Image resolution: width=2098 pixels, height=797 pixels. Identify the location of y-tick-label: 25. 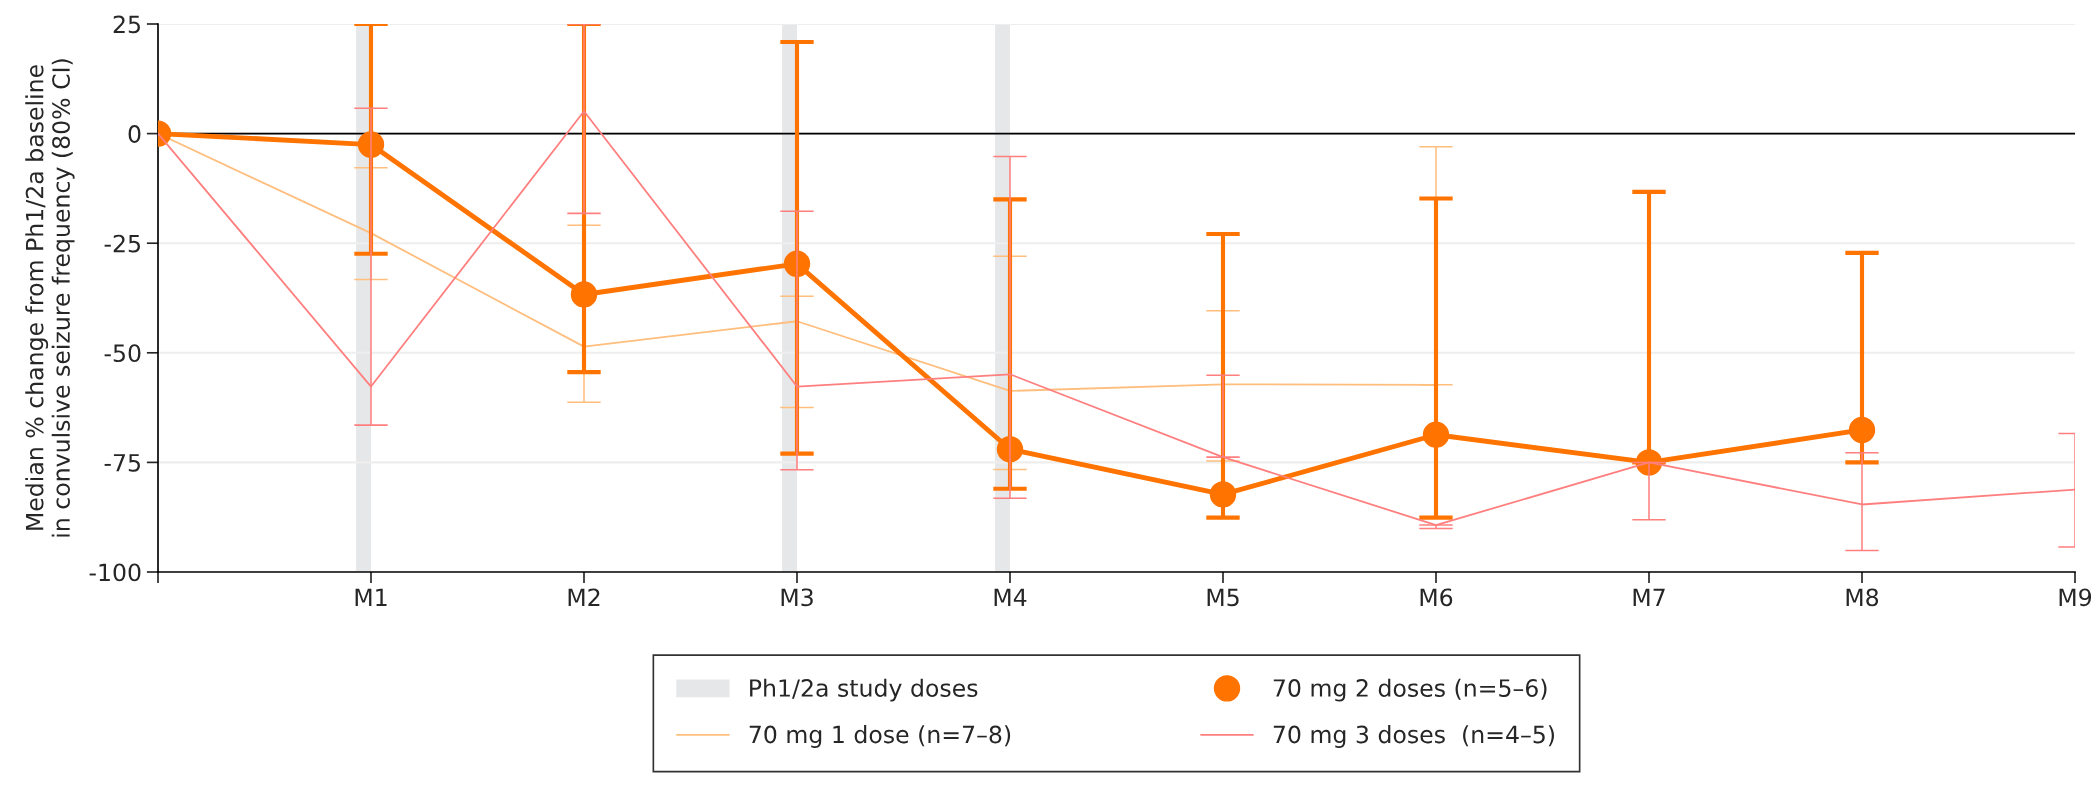
(126, 24).